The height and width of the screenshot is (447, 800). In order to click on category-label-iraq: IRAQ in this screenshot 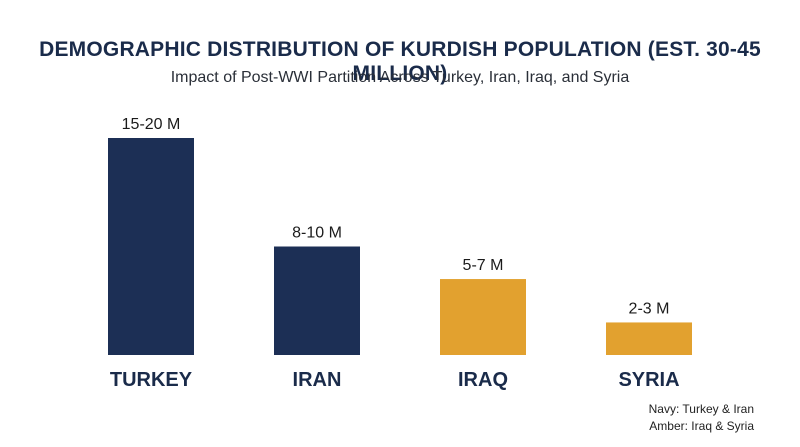, I will do `click(483, 380)`.